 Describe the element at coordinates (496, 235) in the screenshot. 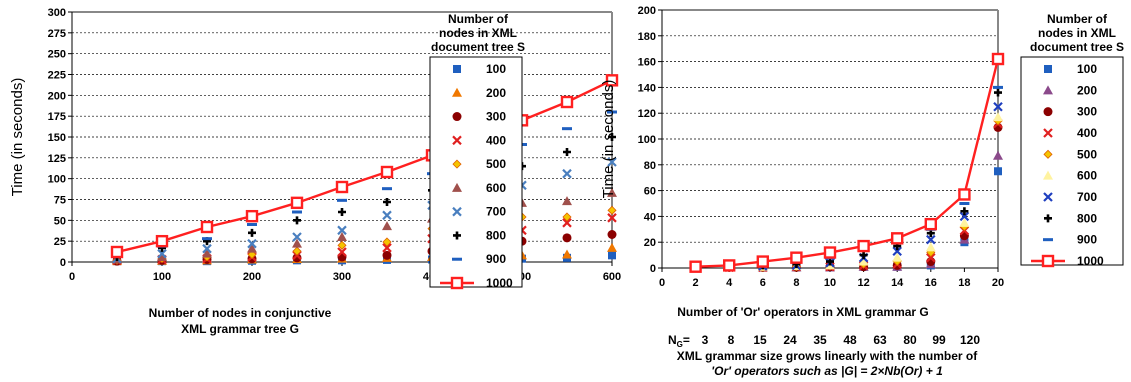

I see `legend-label: 800` at that location.